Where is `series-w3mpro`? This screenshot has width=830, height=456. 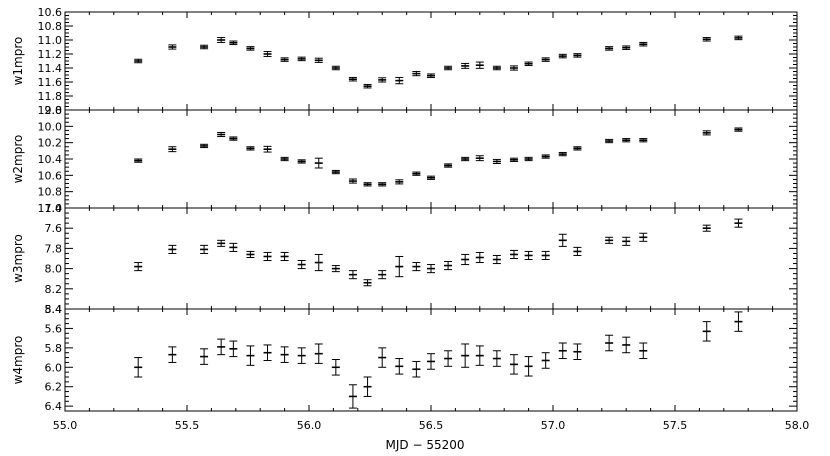 series-w3mpro is located at coordinates (438, 252).